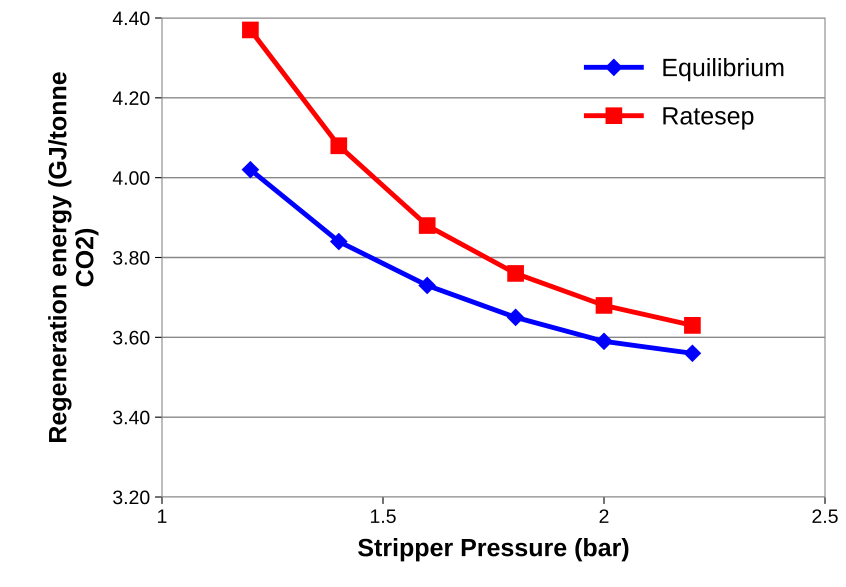 The image size is (846, 587). I want to click on y-axis-title: Regeneration energy (GJ/tonne CO2), so click(73, 257).